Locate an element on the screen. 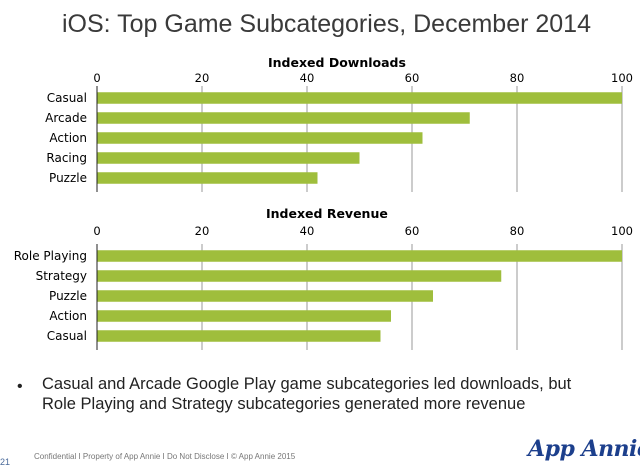  downloads-chart-title: Indexed Downloads is located at coordinates (337, 62).